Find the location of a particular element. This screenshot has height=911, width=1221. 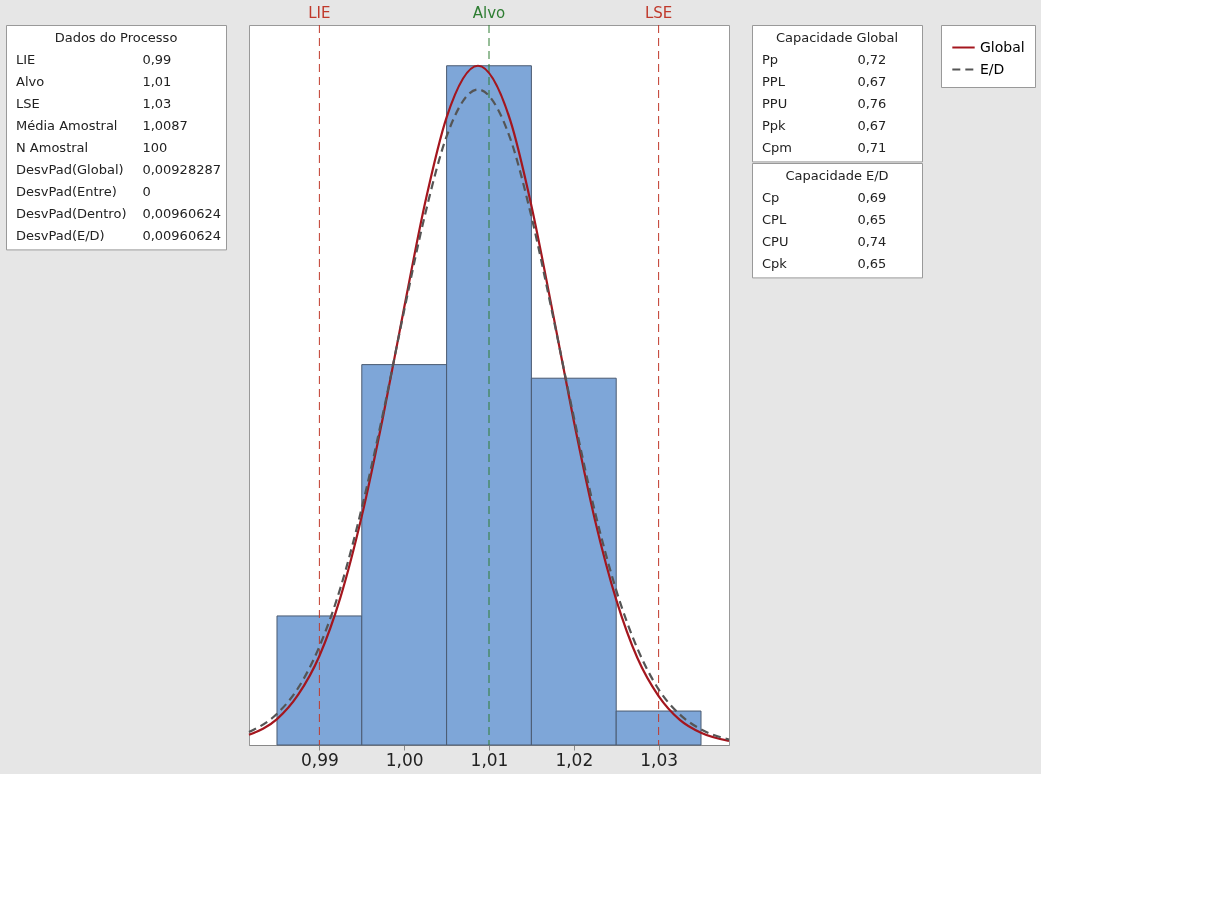

text: Cp 0,69 is located at coordinates (824, 198).